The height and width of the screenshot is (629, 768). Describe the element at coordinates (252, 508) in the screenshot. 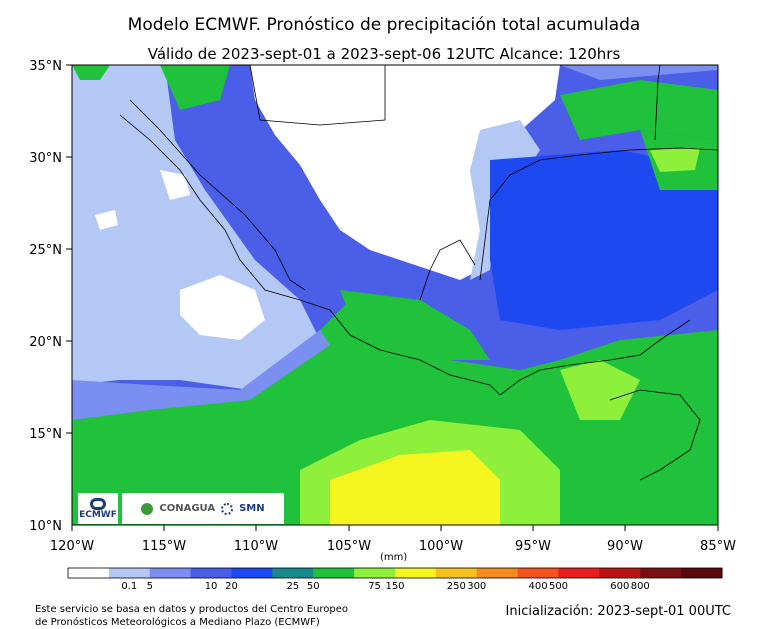

I see `smn-logo-text: SMN` at that location.